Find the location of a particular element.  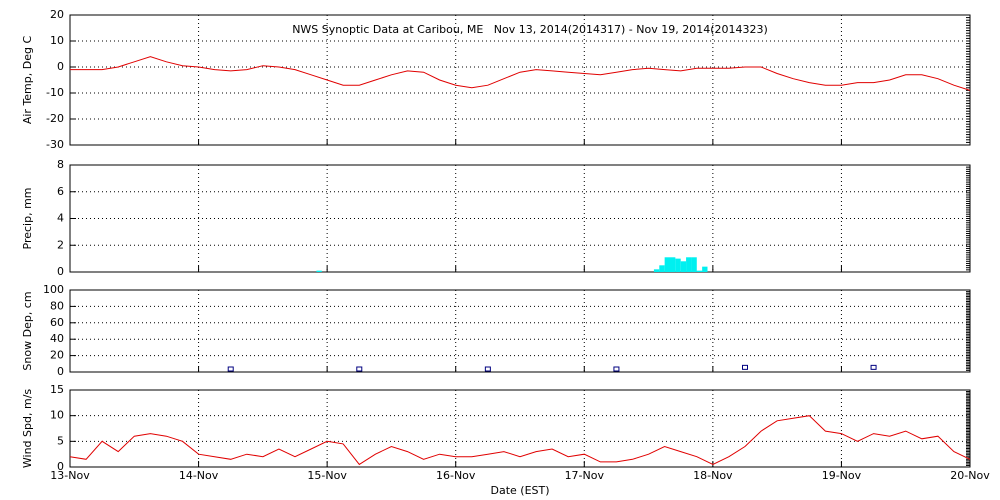

x-tick-label: 19-Nov is located at coordinates (842, 475).